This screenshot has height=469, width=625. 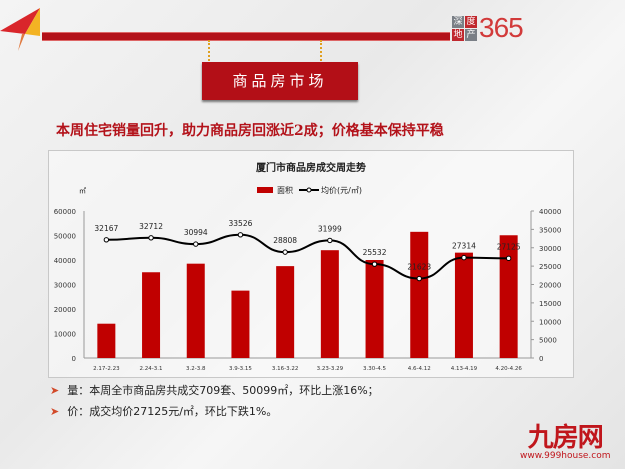 I want to click on price-data-label: 32167, so click(x=106, y=228).